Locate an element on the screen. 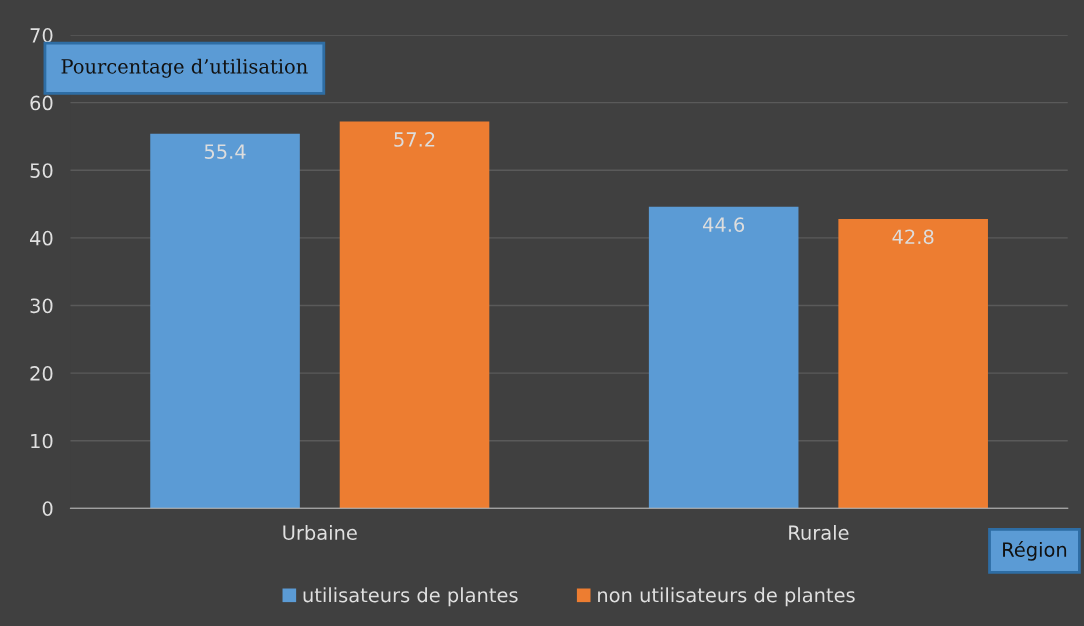 The image size is (1084, 626). y-axis-title: Pourcentage d’utilisation is located at coordinates (184, 68).